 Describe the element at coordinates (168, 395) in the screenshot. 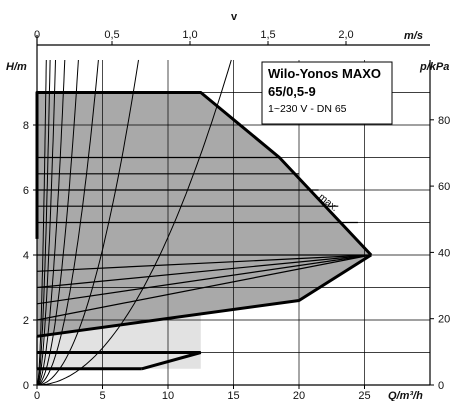

I see `x-tick-label: 10` at that location.